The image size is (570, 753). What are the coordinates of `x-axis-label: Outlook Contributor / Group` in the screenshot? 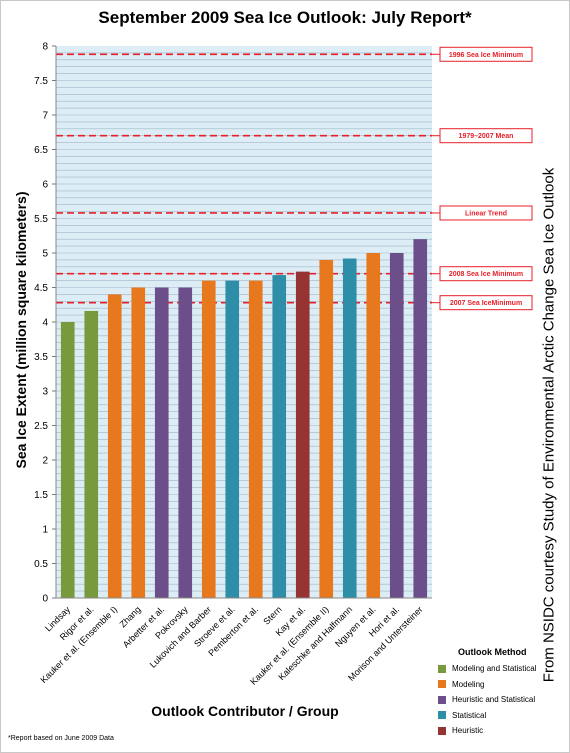 It's located at (245, 711).